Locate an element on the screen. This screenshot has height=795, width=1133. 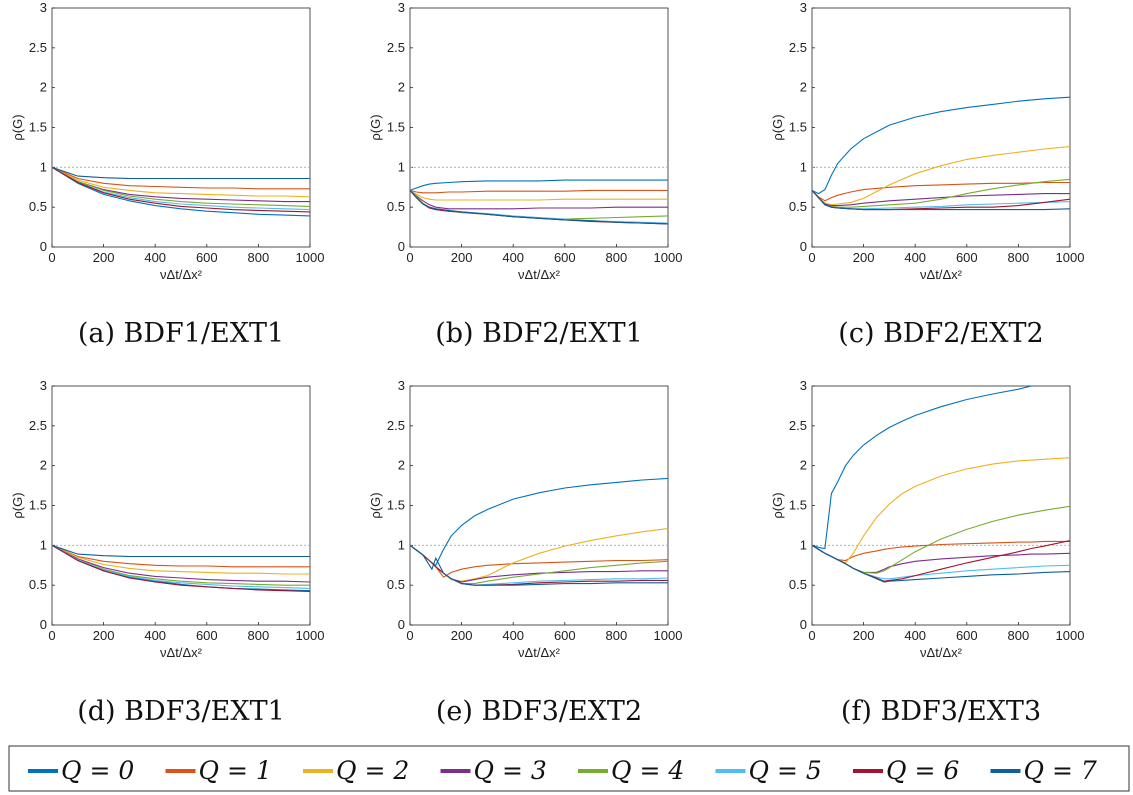
legend-label-q4: Q = 4 is located at coordinates (647, 770).